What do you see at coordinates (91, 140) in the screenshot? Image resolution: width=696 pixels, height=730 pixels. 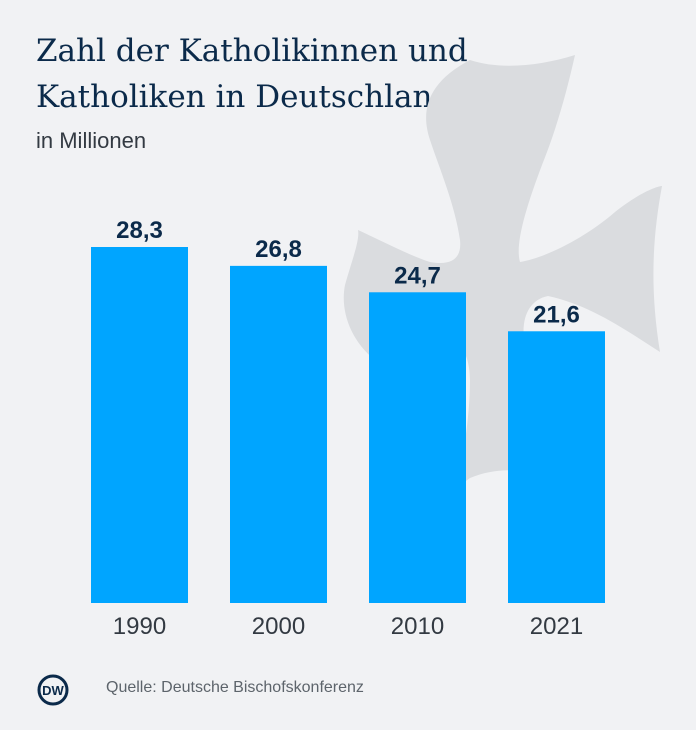 I see `unit-label: in Millionen` at bounding box center [91, 140].